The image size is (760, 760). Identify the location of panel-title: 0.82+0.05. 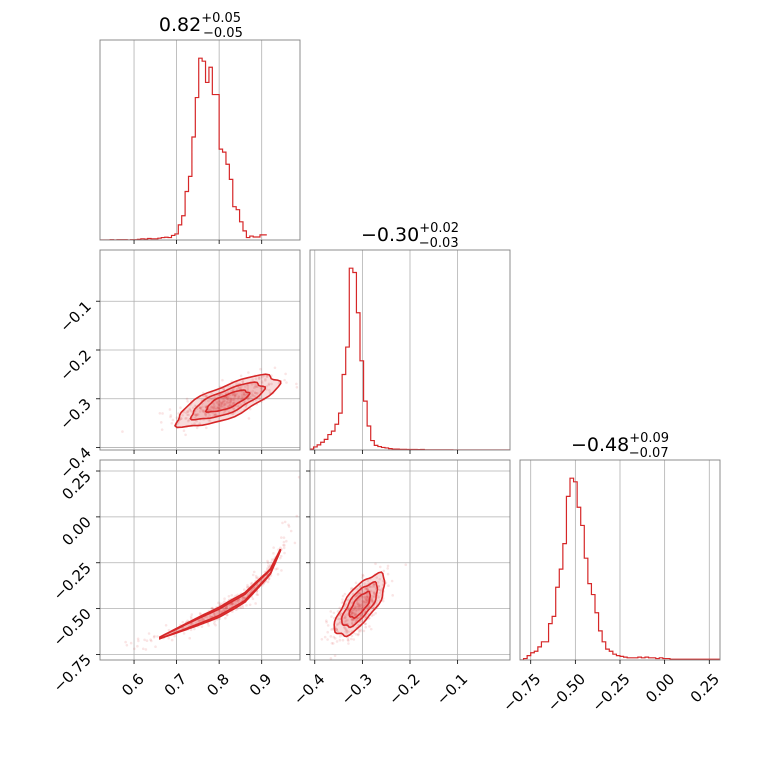
(200, 23).